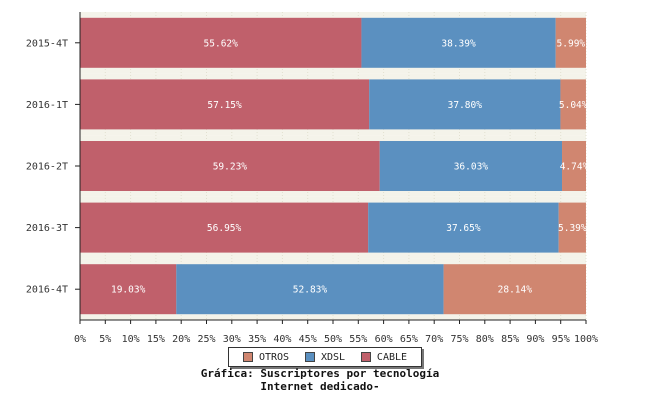 The width and height of the screenshot is (650, 400). What do you see at coordinates (365, 357) in the screenshot?
I see `legend-swatch-cable` at bounding box center [365, 357].